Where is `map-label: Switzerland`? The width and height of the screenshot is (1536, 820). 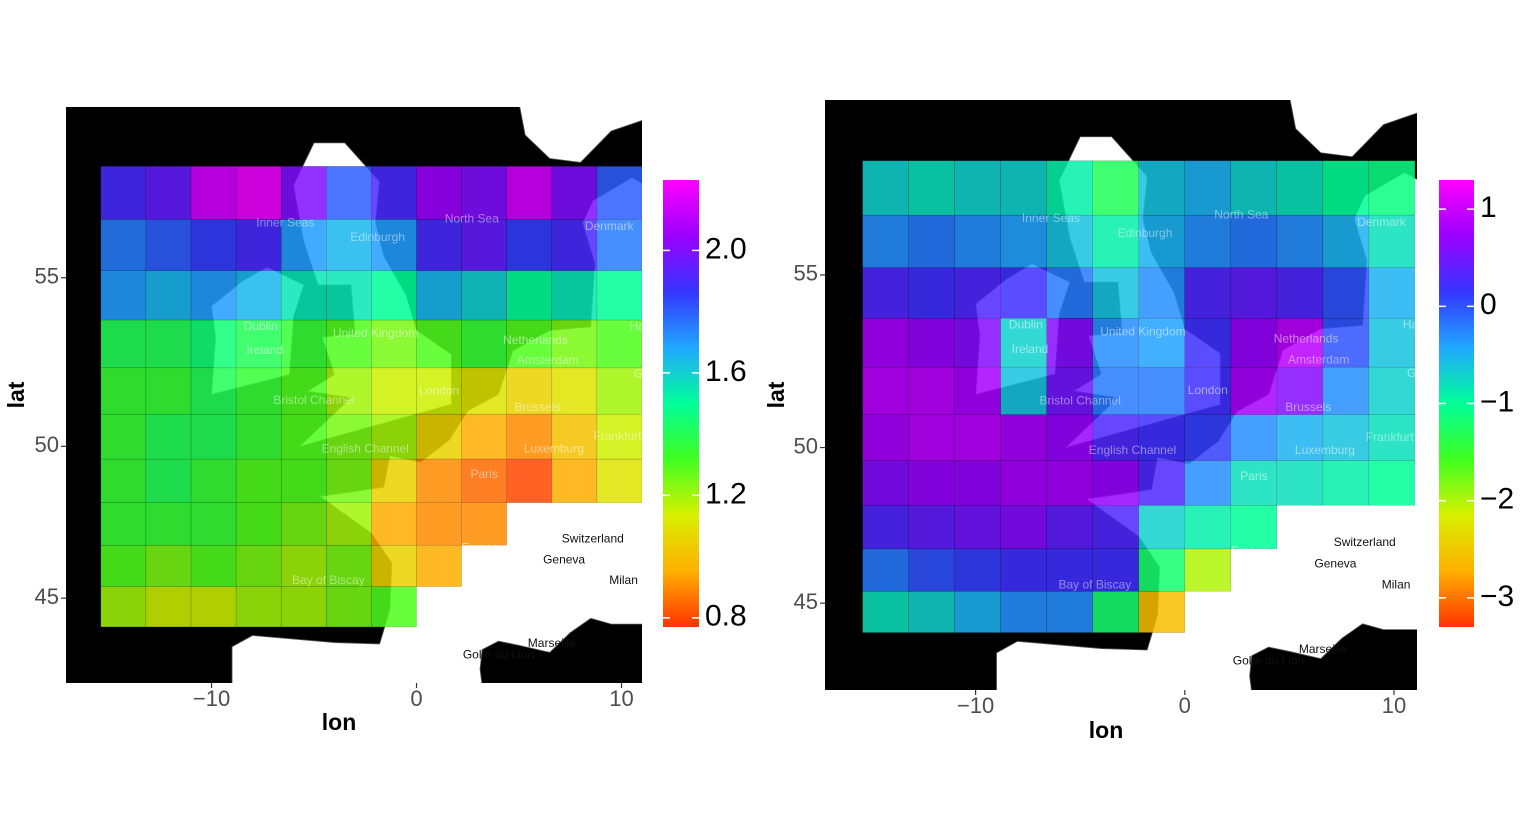 map-label: Switzerland is located at coordinates (1365, 542).